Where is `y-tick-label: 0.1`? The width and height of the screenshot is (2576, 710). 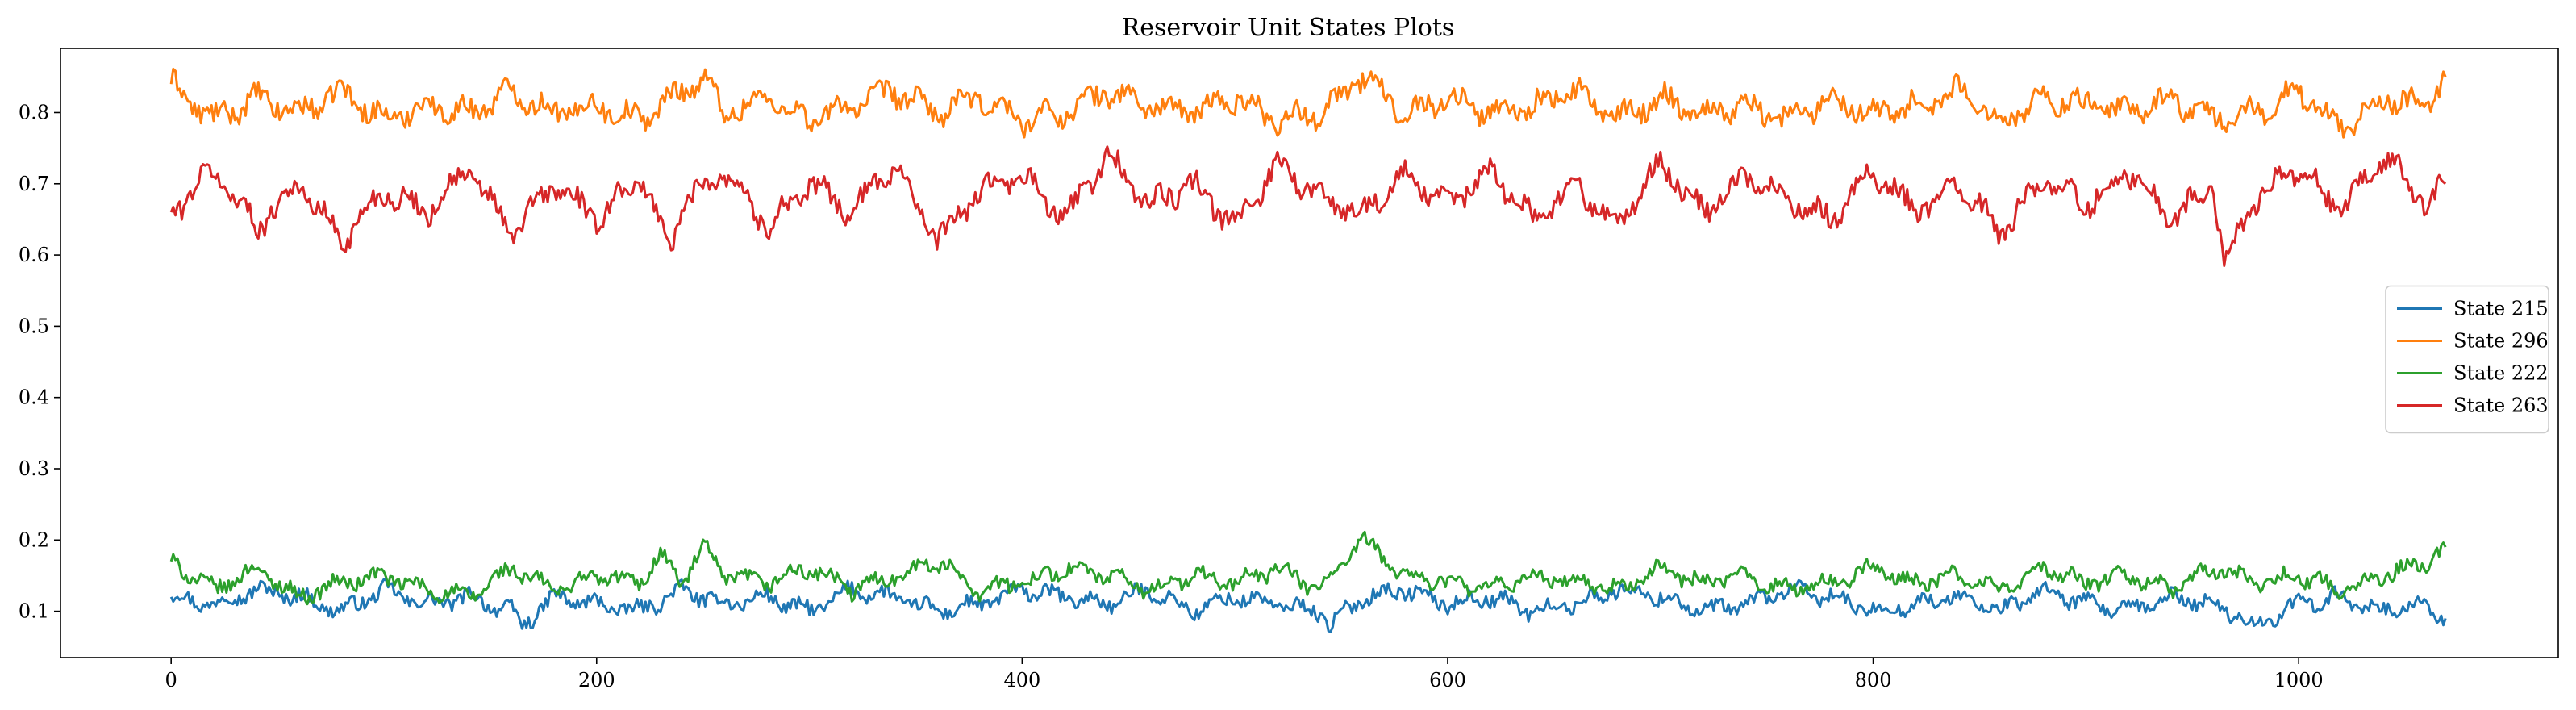
y-tick-label: 0.1 is located at coordinates (34, 611).